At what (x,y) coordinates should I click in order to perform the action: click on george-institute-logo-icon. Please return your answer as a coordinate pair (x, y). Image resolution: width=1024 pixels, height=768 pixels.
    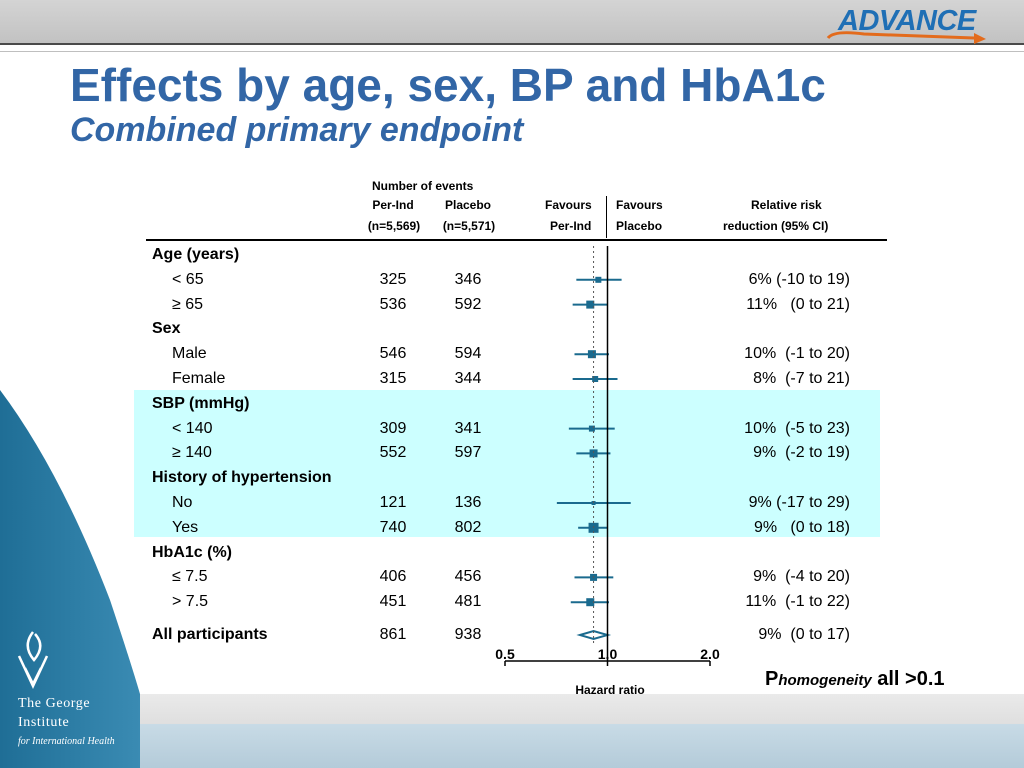
    Looking at the image, I should click on (33, 660).